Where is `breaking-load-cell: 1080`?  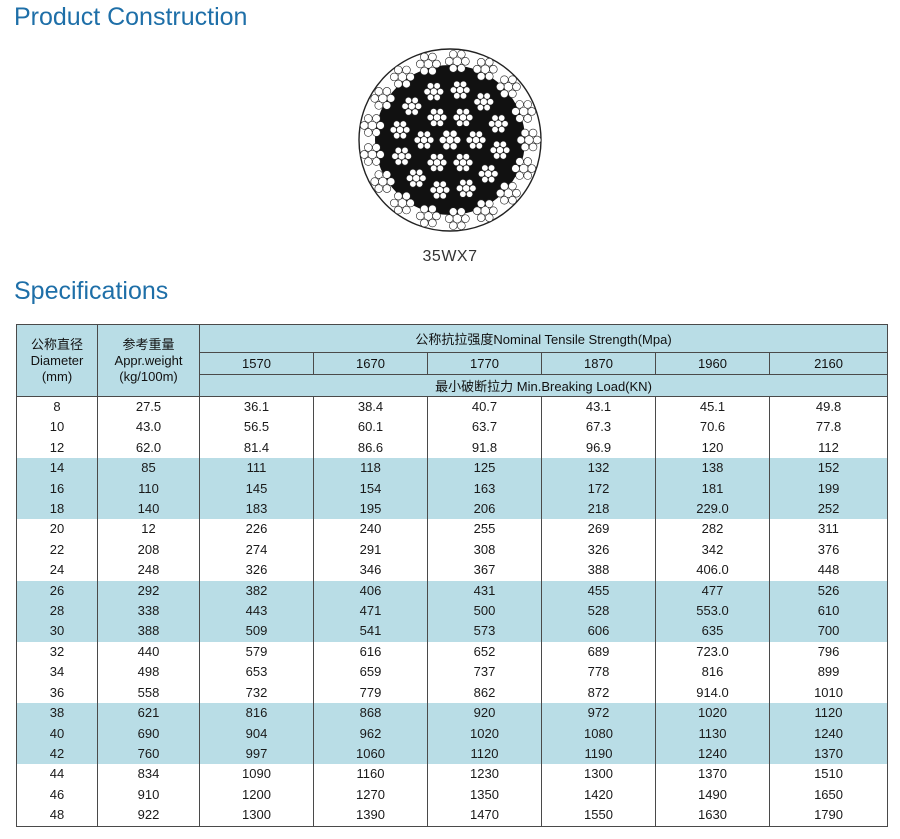
breaking-load-cell: 1080 is located at coordinates (598, 733).